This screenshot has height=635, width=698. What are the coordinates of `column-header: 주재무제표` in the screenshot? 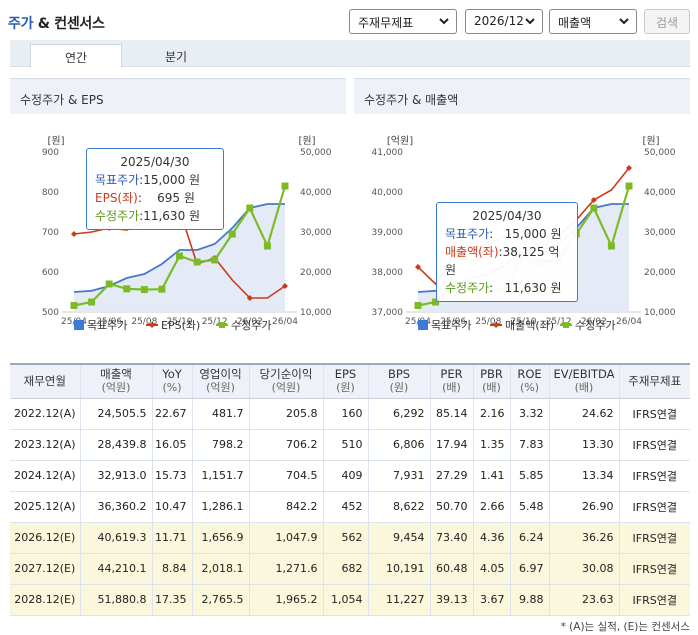 It's located at (654, 381).